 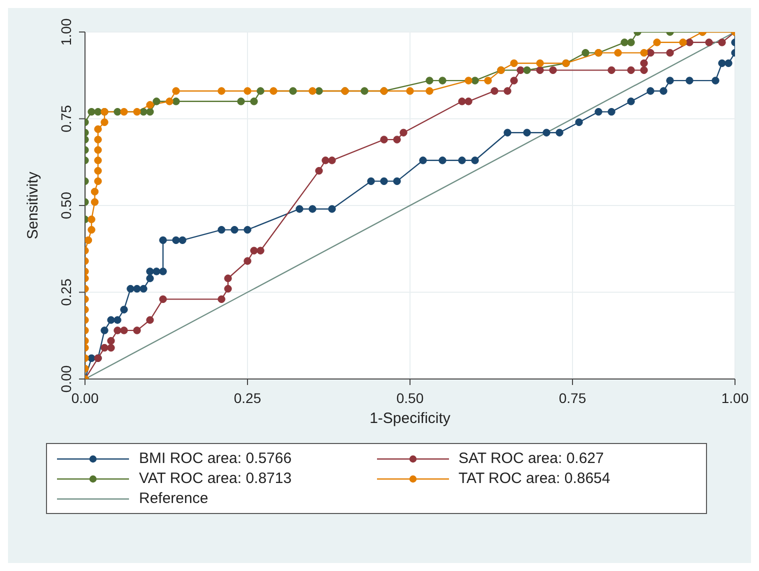 I want to click on y-tick-label: 0.25, so click(x=66, y=292).